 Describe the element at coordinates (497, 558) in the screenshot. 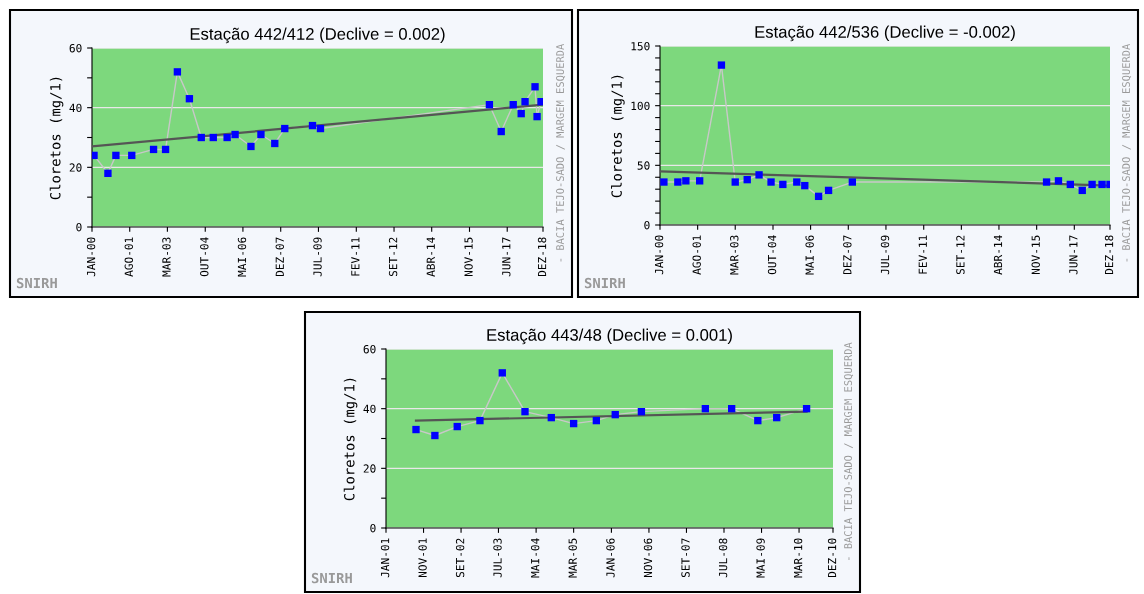

I see `x-tick-label: JUL-03` at that location.